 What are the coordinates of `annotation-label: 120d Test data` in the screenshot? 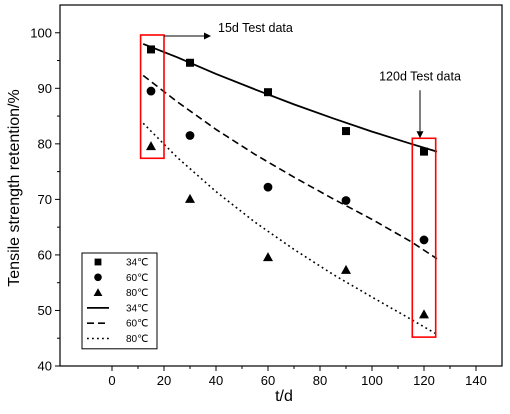 It's located at (420, 76).